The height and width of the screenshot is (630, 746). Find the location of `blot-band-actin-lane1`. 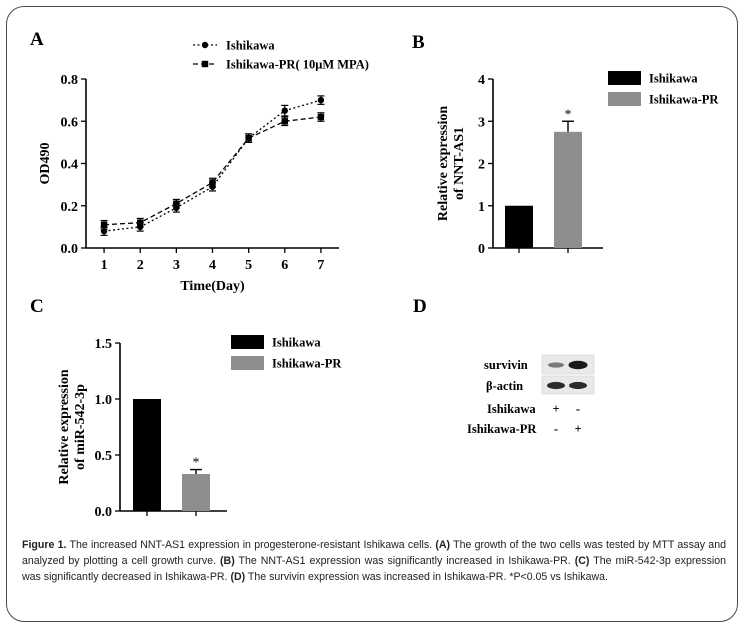

blot-band-actin-lane1 is located at coordinates (556, 385).